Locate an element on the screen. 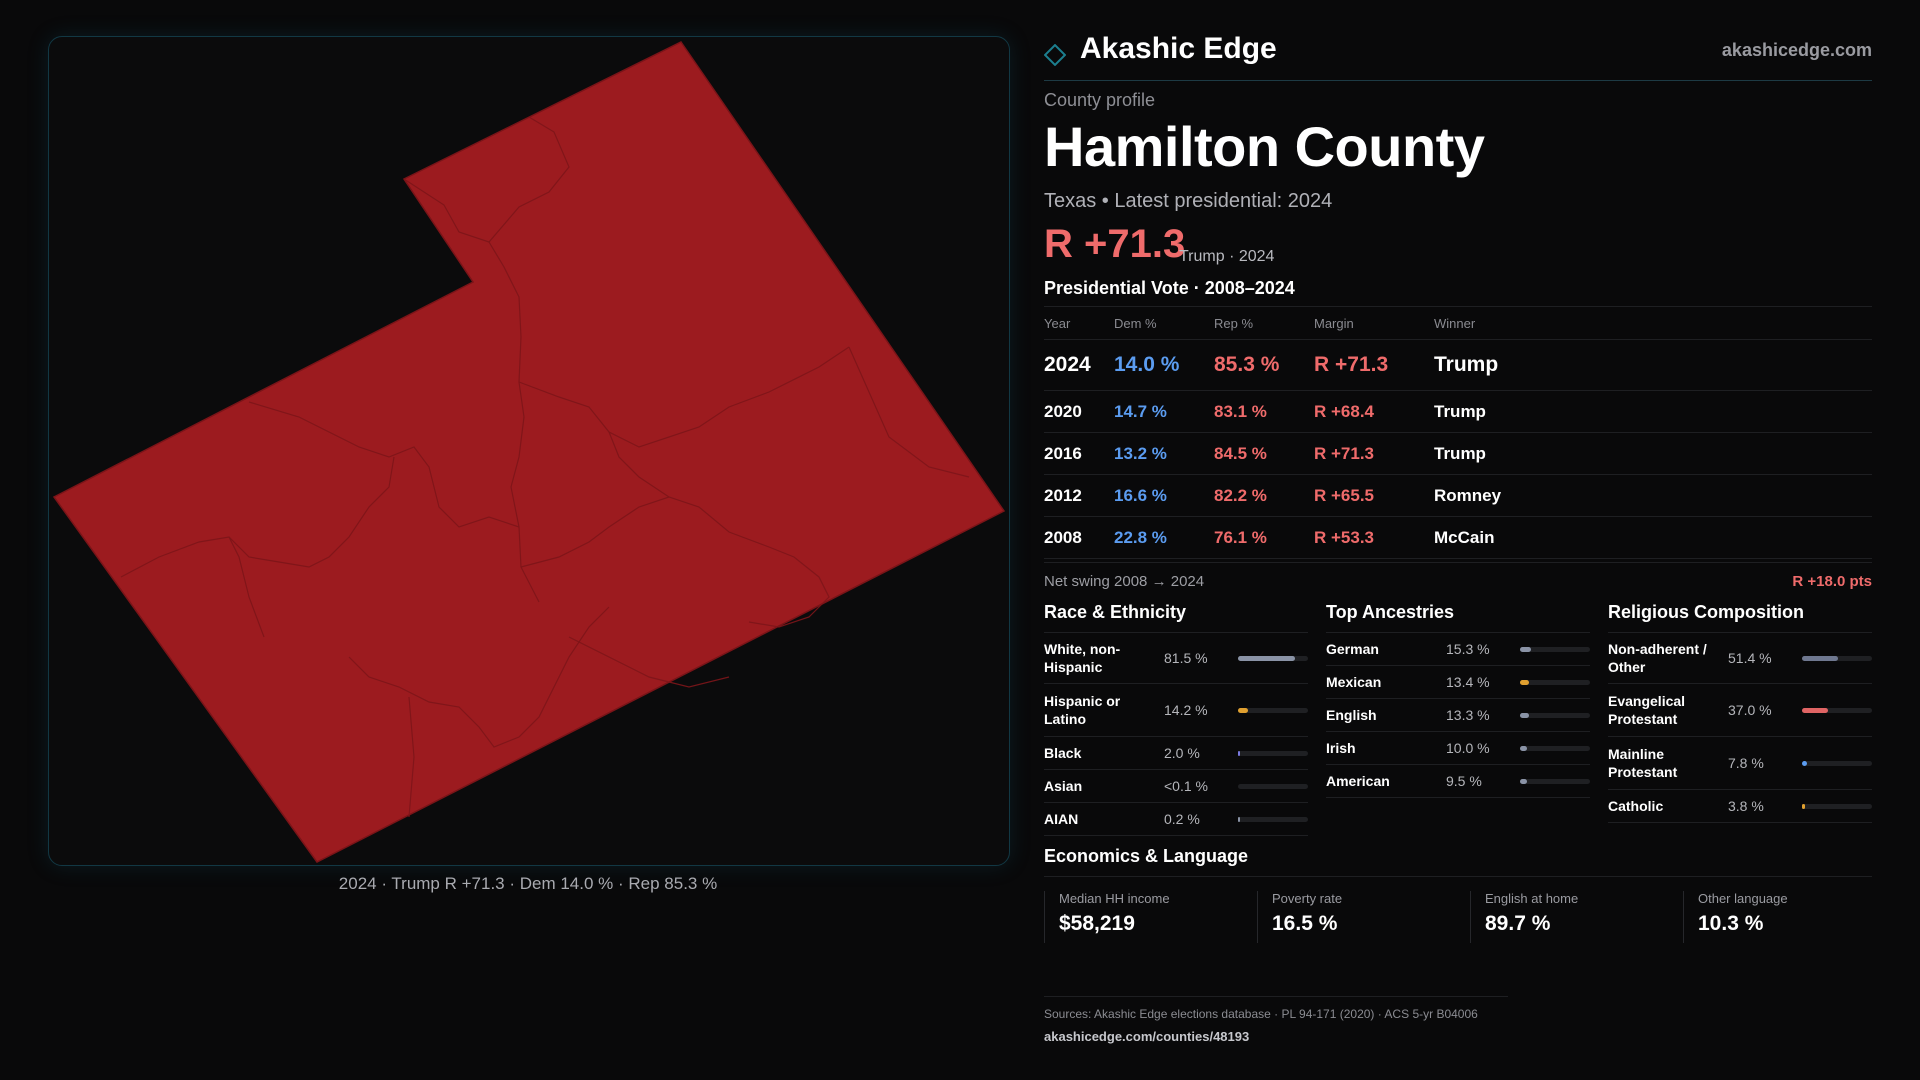 The height and width of the screenshot is (1080, 1920). ancestry-item: American 9.5 % is located at coordinates (1458, 781).